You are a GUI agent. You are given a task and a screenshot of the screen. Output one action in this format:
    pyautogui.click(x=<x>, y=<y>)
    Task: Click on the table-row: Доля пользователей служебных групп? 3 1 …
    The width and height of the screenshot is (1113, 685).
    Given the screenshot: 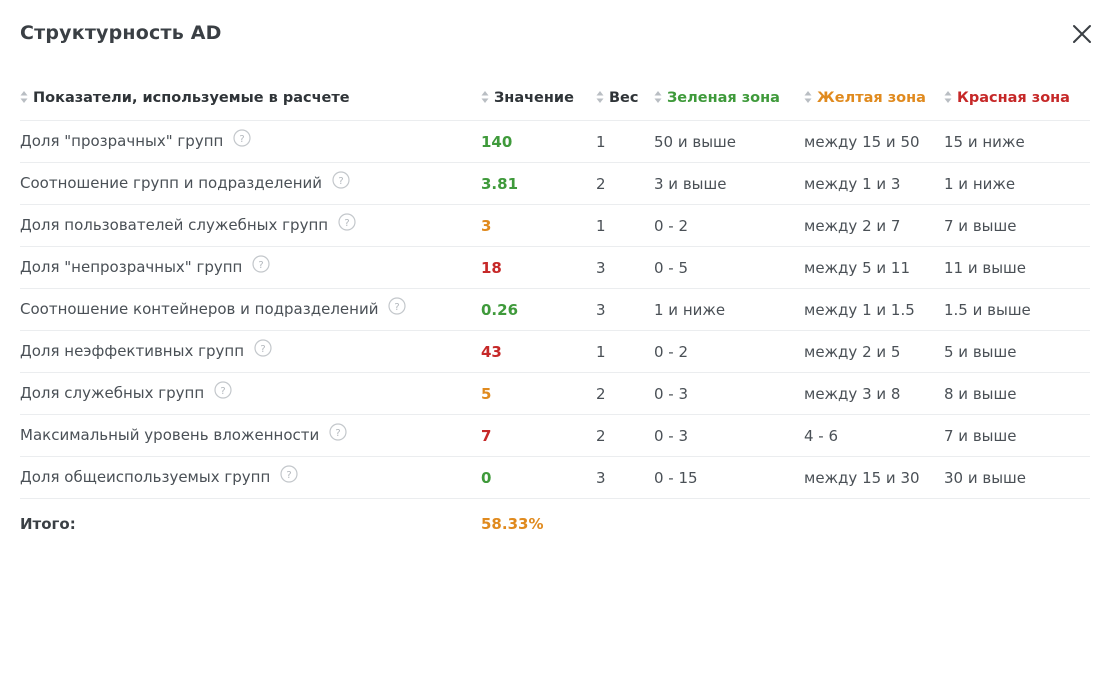 What is the action you would take?
    pyautogui.click(x=555, y=225)
    